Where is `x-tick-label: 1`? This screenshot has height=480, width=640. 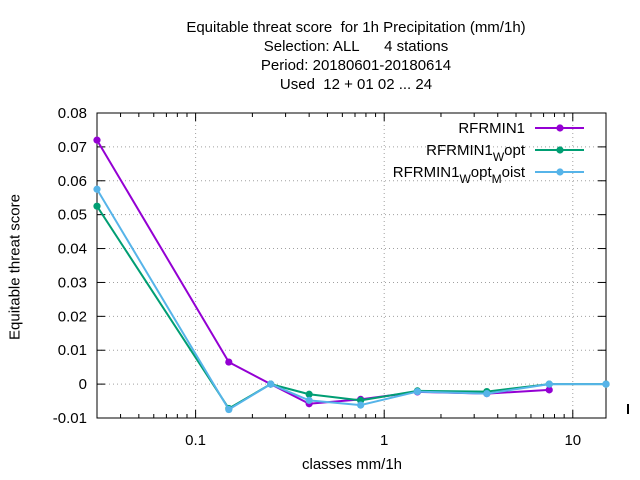 x-tick-label: 1 is located at coordinates (384, 440).